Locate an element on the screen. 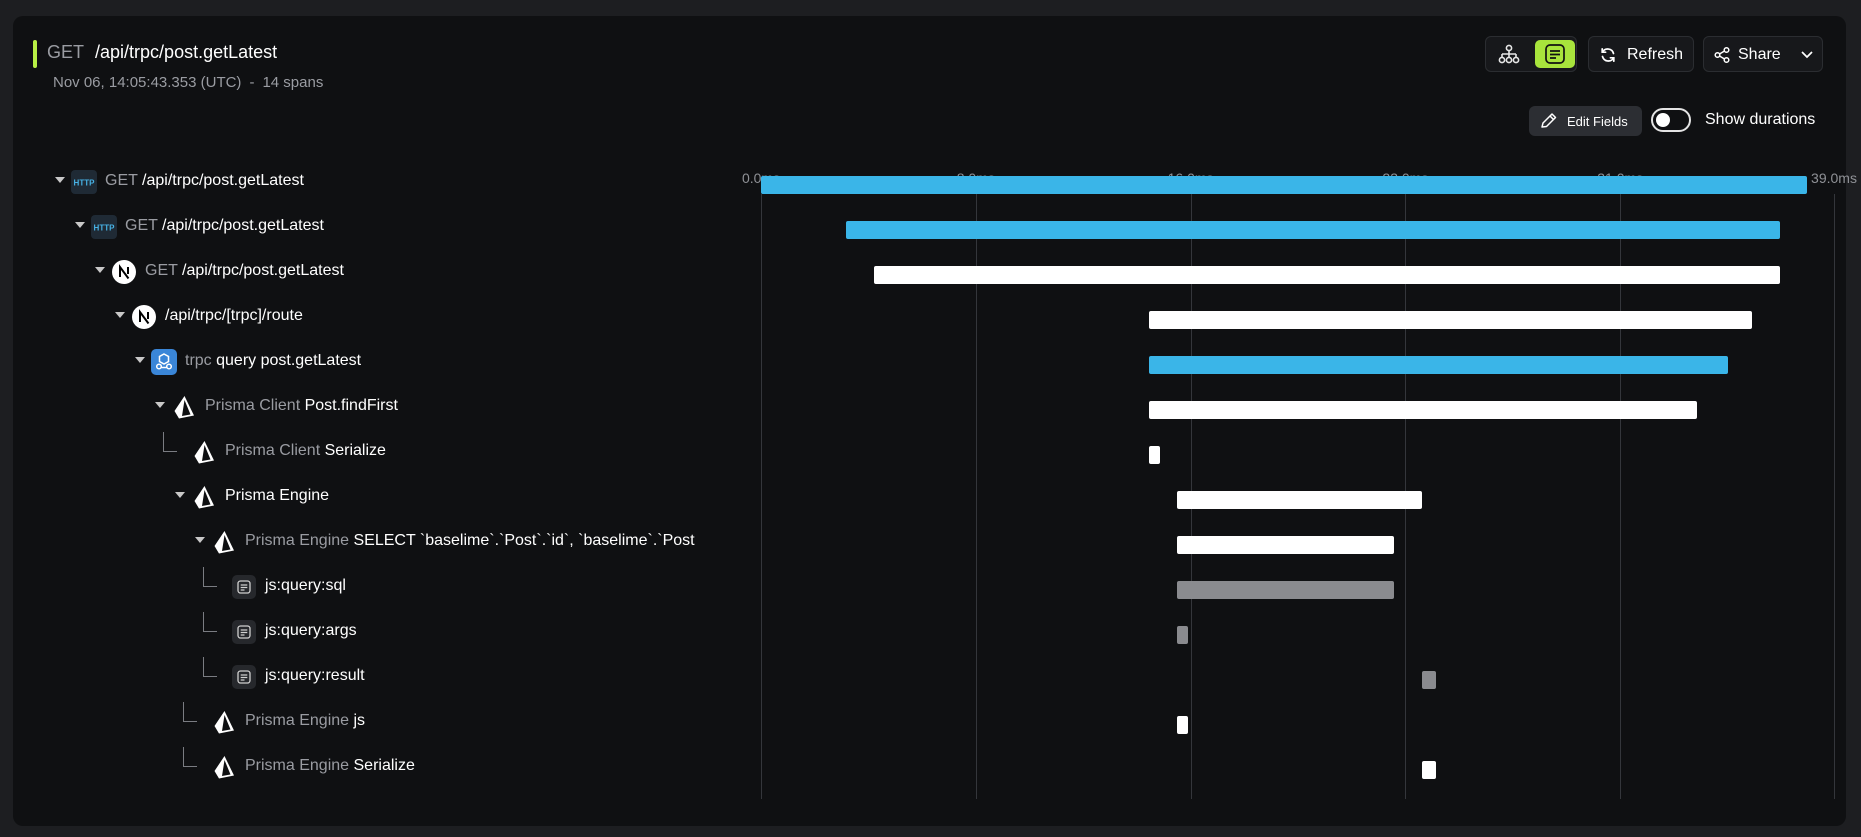 Image resolution: width=1861 pixels, height=837 pixels. http-icon: HTTP is located at coordinates (84, 182).